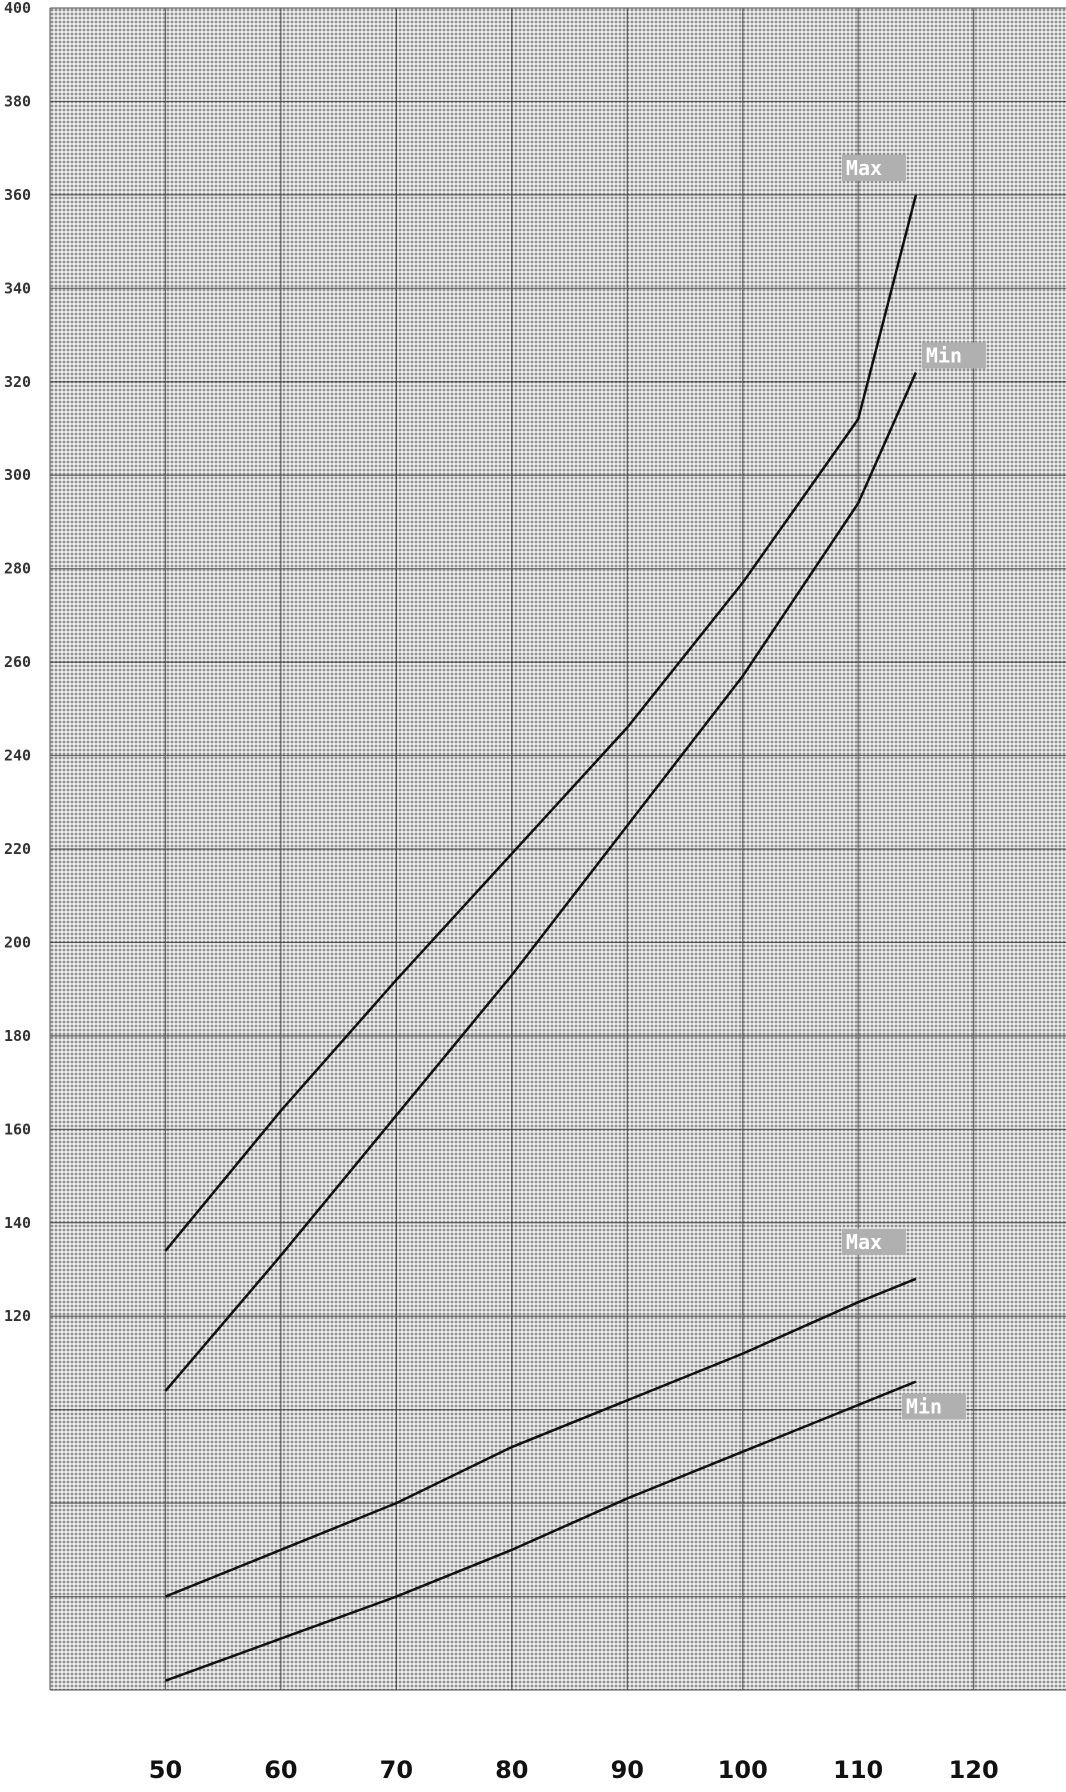 This screenshot has height=1792, width=1066. What do you see at coordinates (17, 1129) in the screenshot?
I see `y-tick-label-160: 160` at bounding box center [17, 1129].